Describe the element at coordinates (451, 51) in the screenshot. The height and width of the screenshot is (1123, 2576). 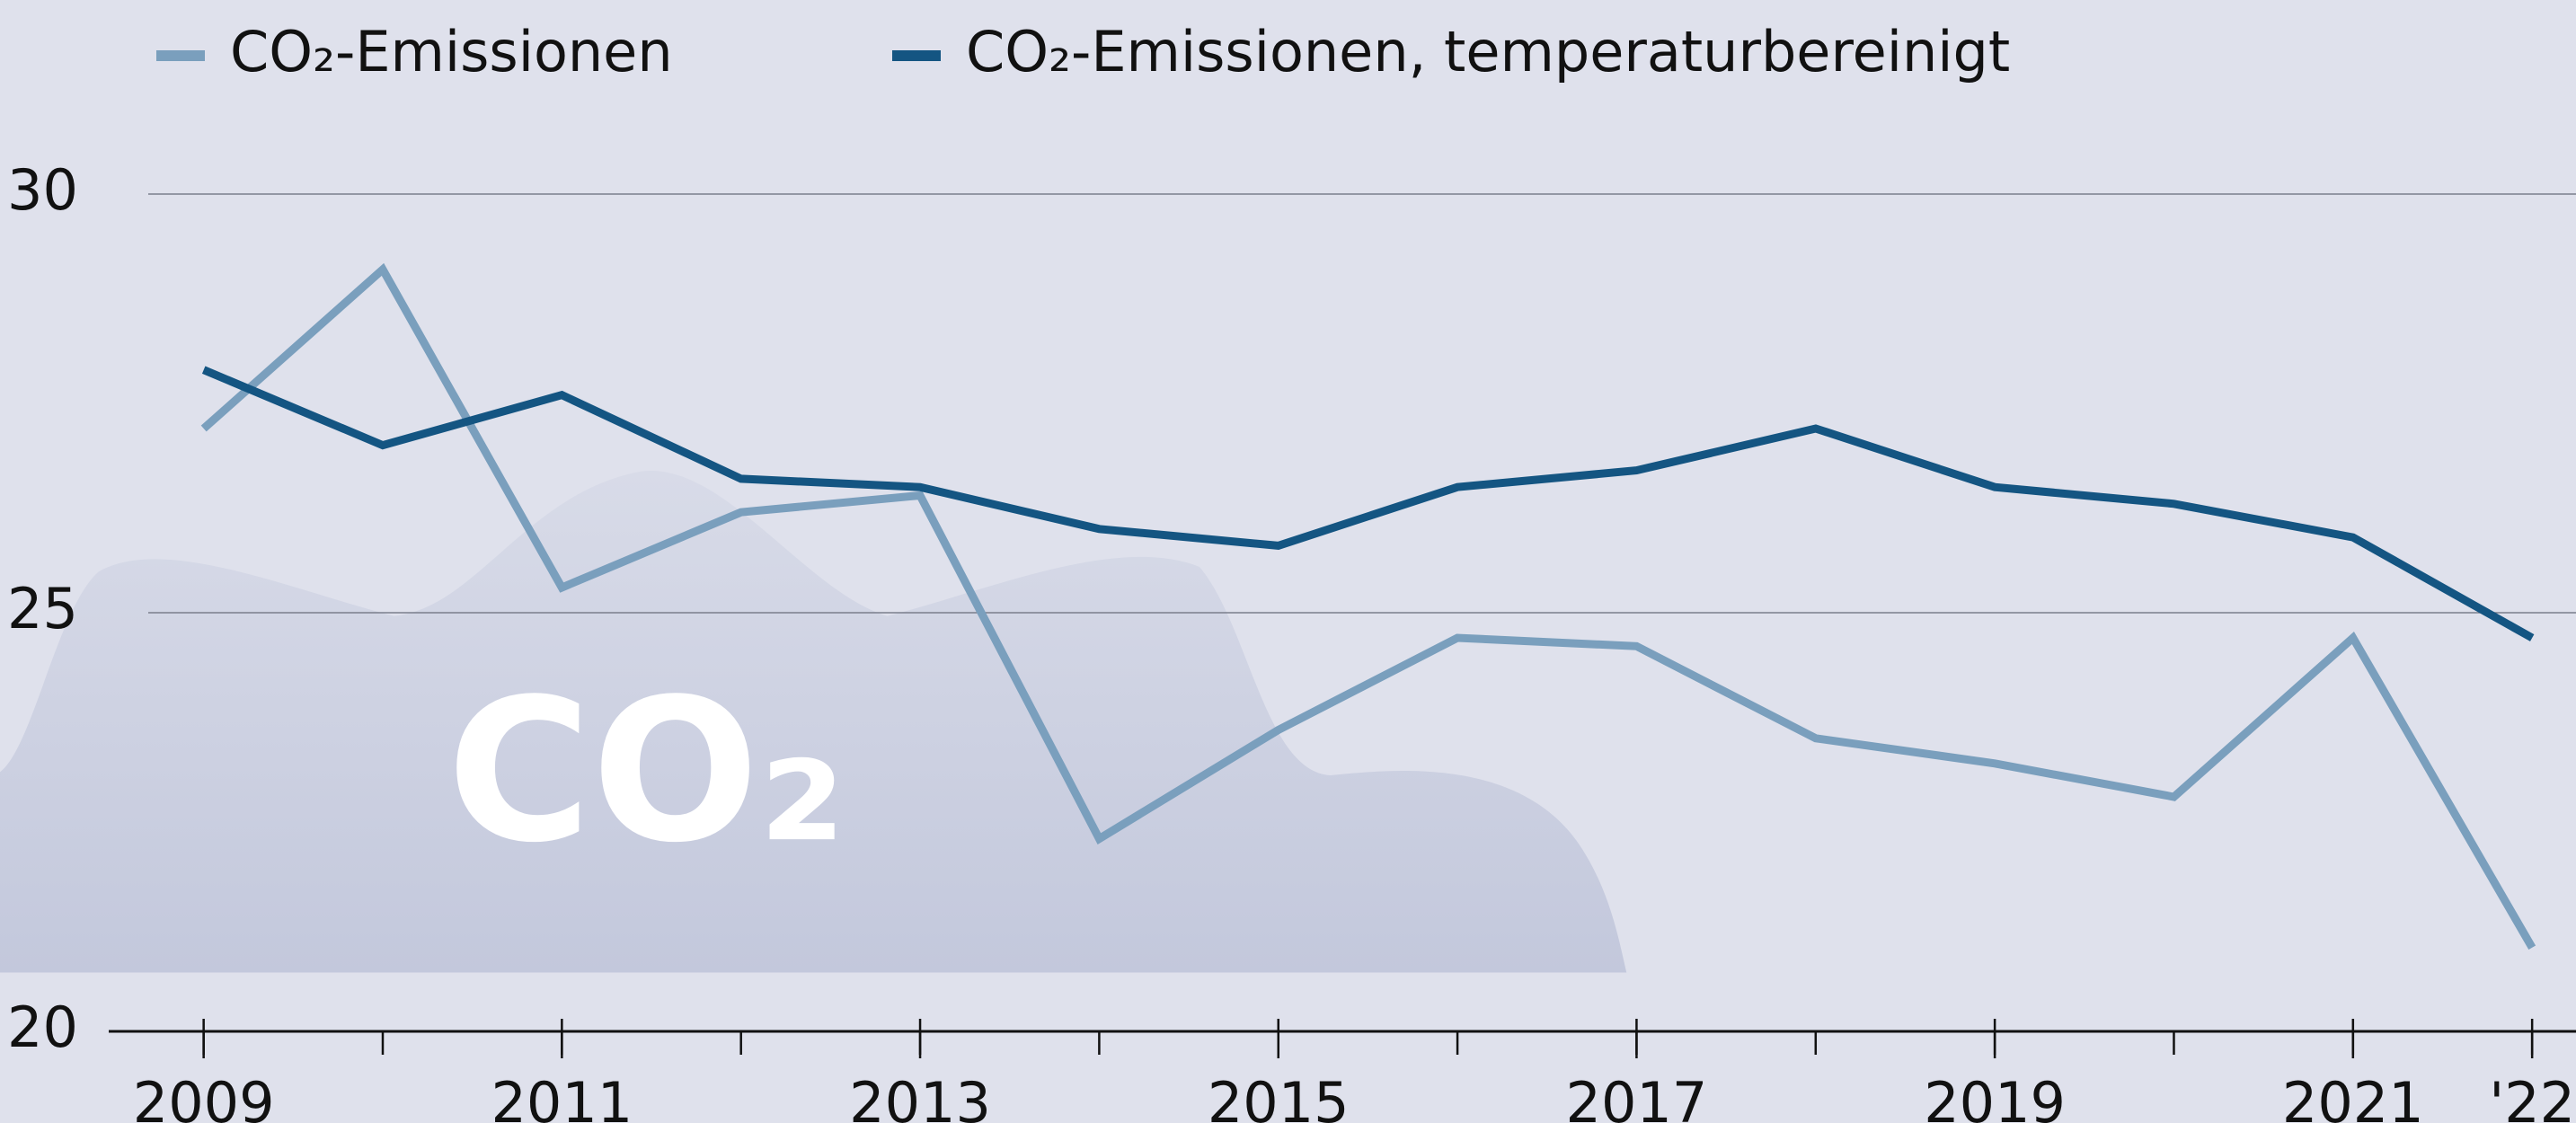
I see `legend-label: CO₂-Emissionen` at that location.